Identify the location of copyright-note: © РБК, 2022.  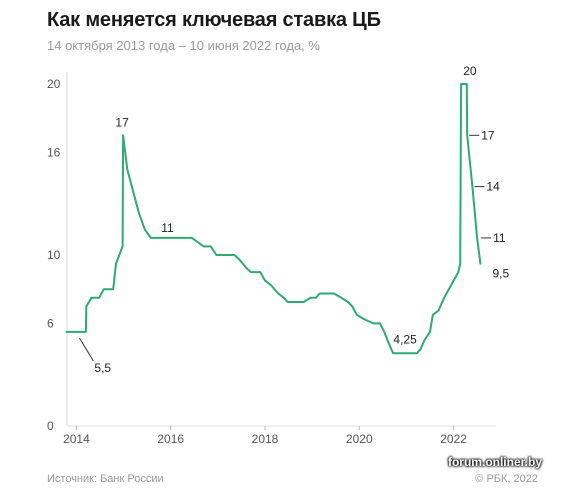
(506, 479).